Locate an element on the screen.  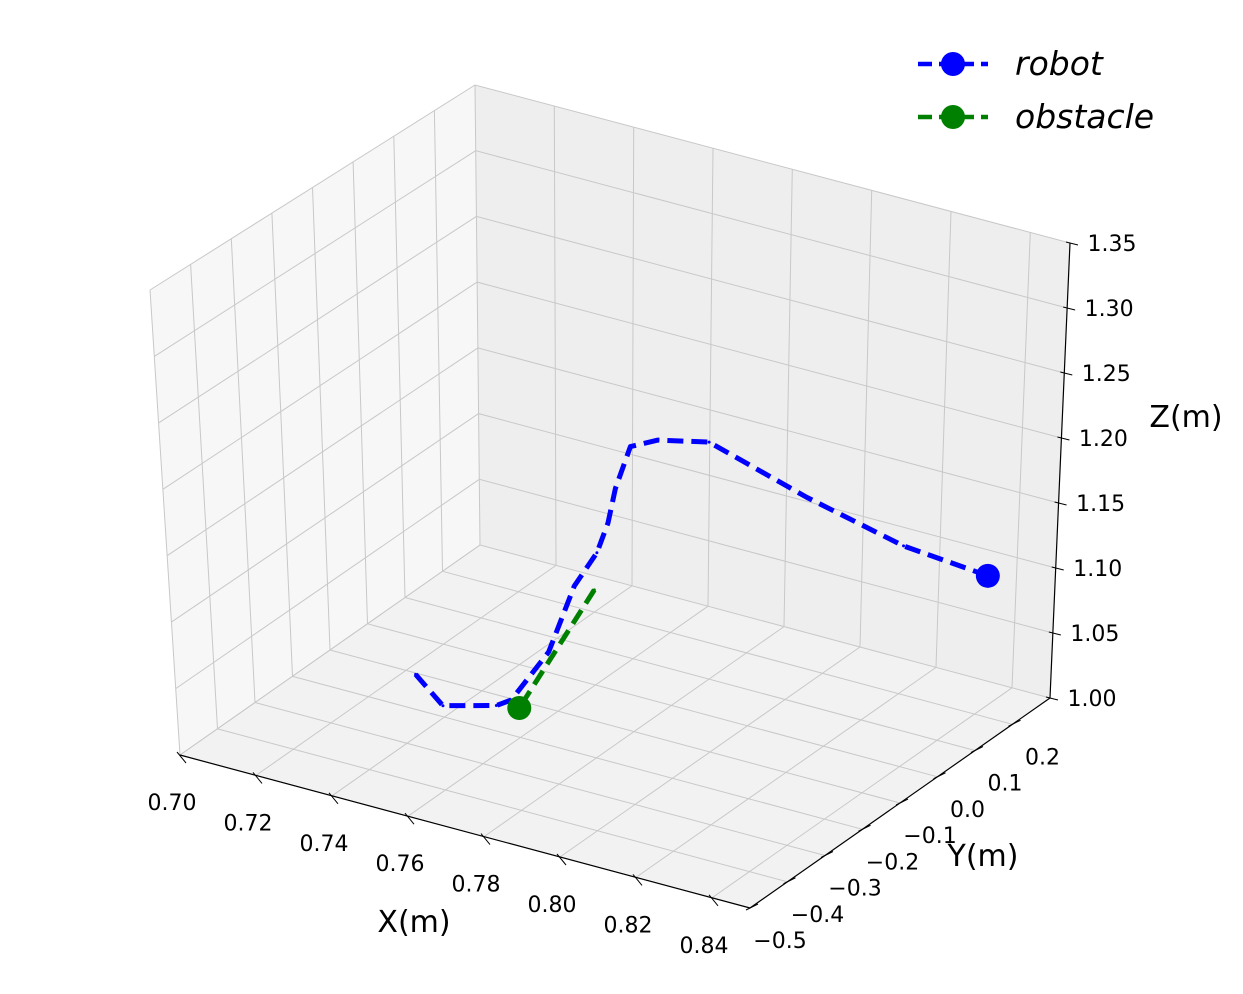
series-obstacle-marker is located at coordinates (519, 707).